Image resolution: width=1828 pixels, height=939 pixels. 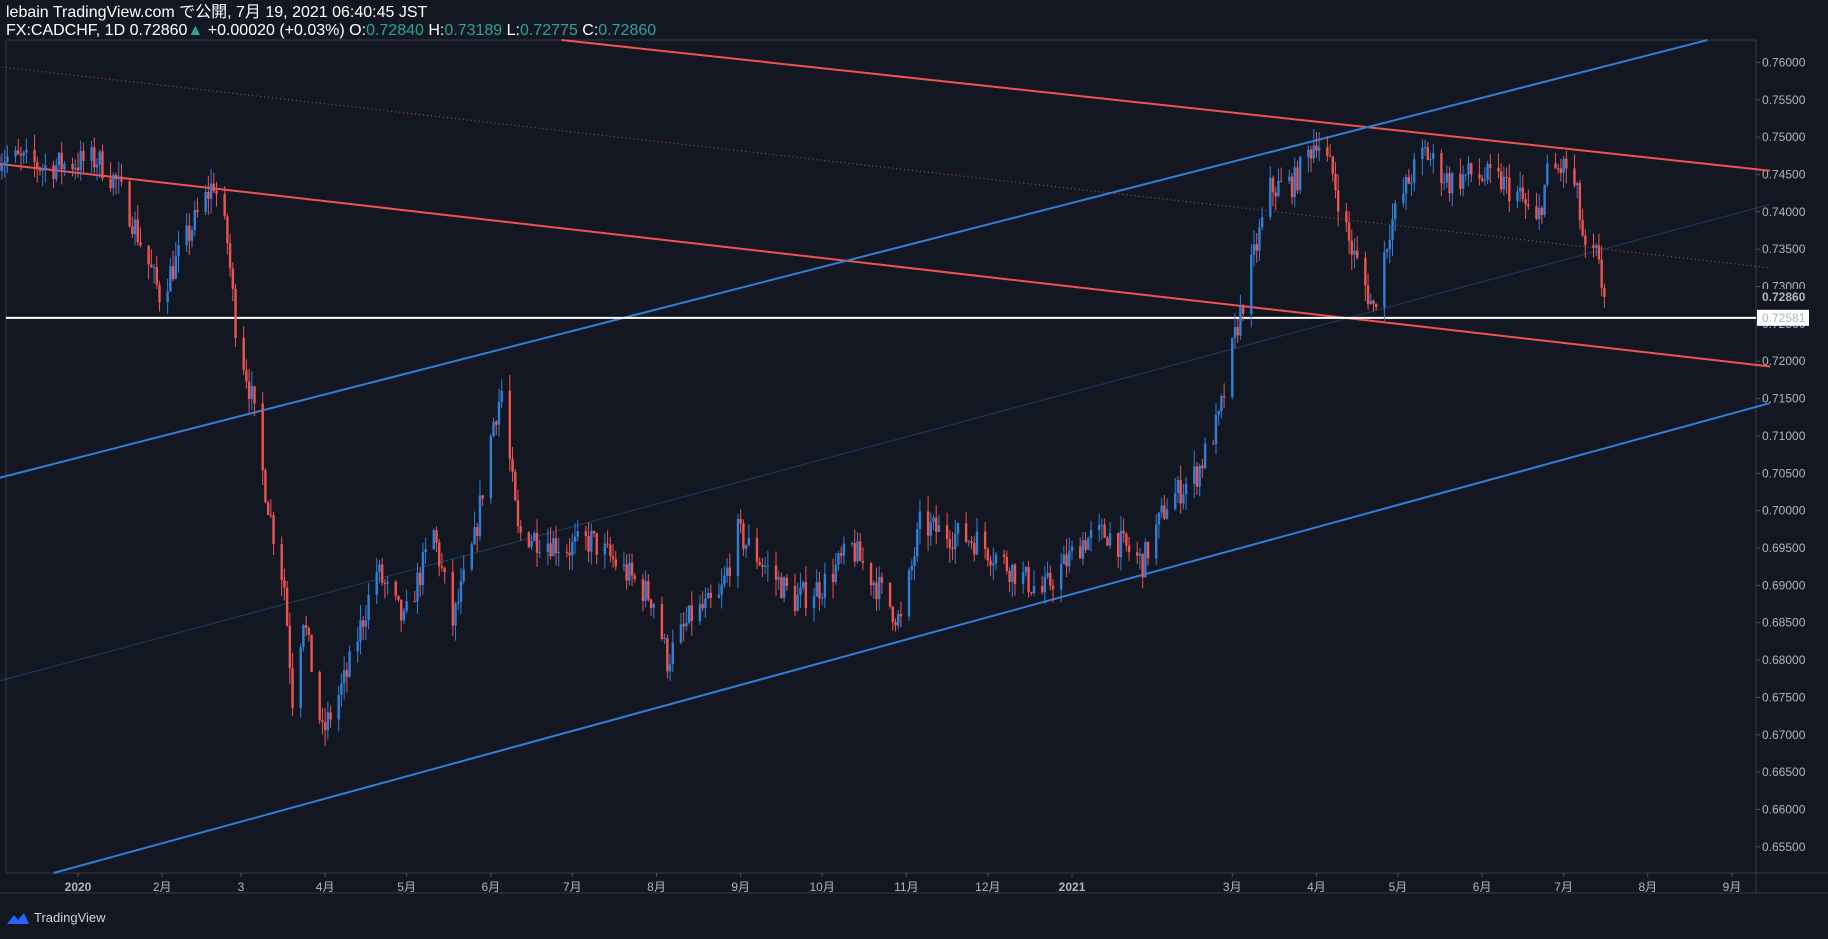 What do you see at coordinates (1784, 318) in the screenshot?
I see `level-price-label: 0.72581` at bounding box center [1784, 318].